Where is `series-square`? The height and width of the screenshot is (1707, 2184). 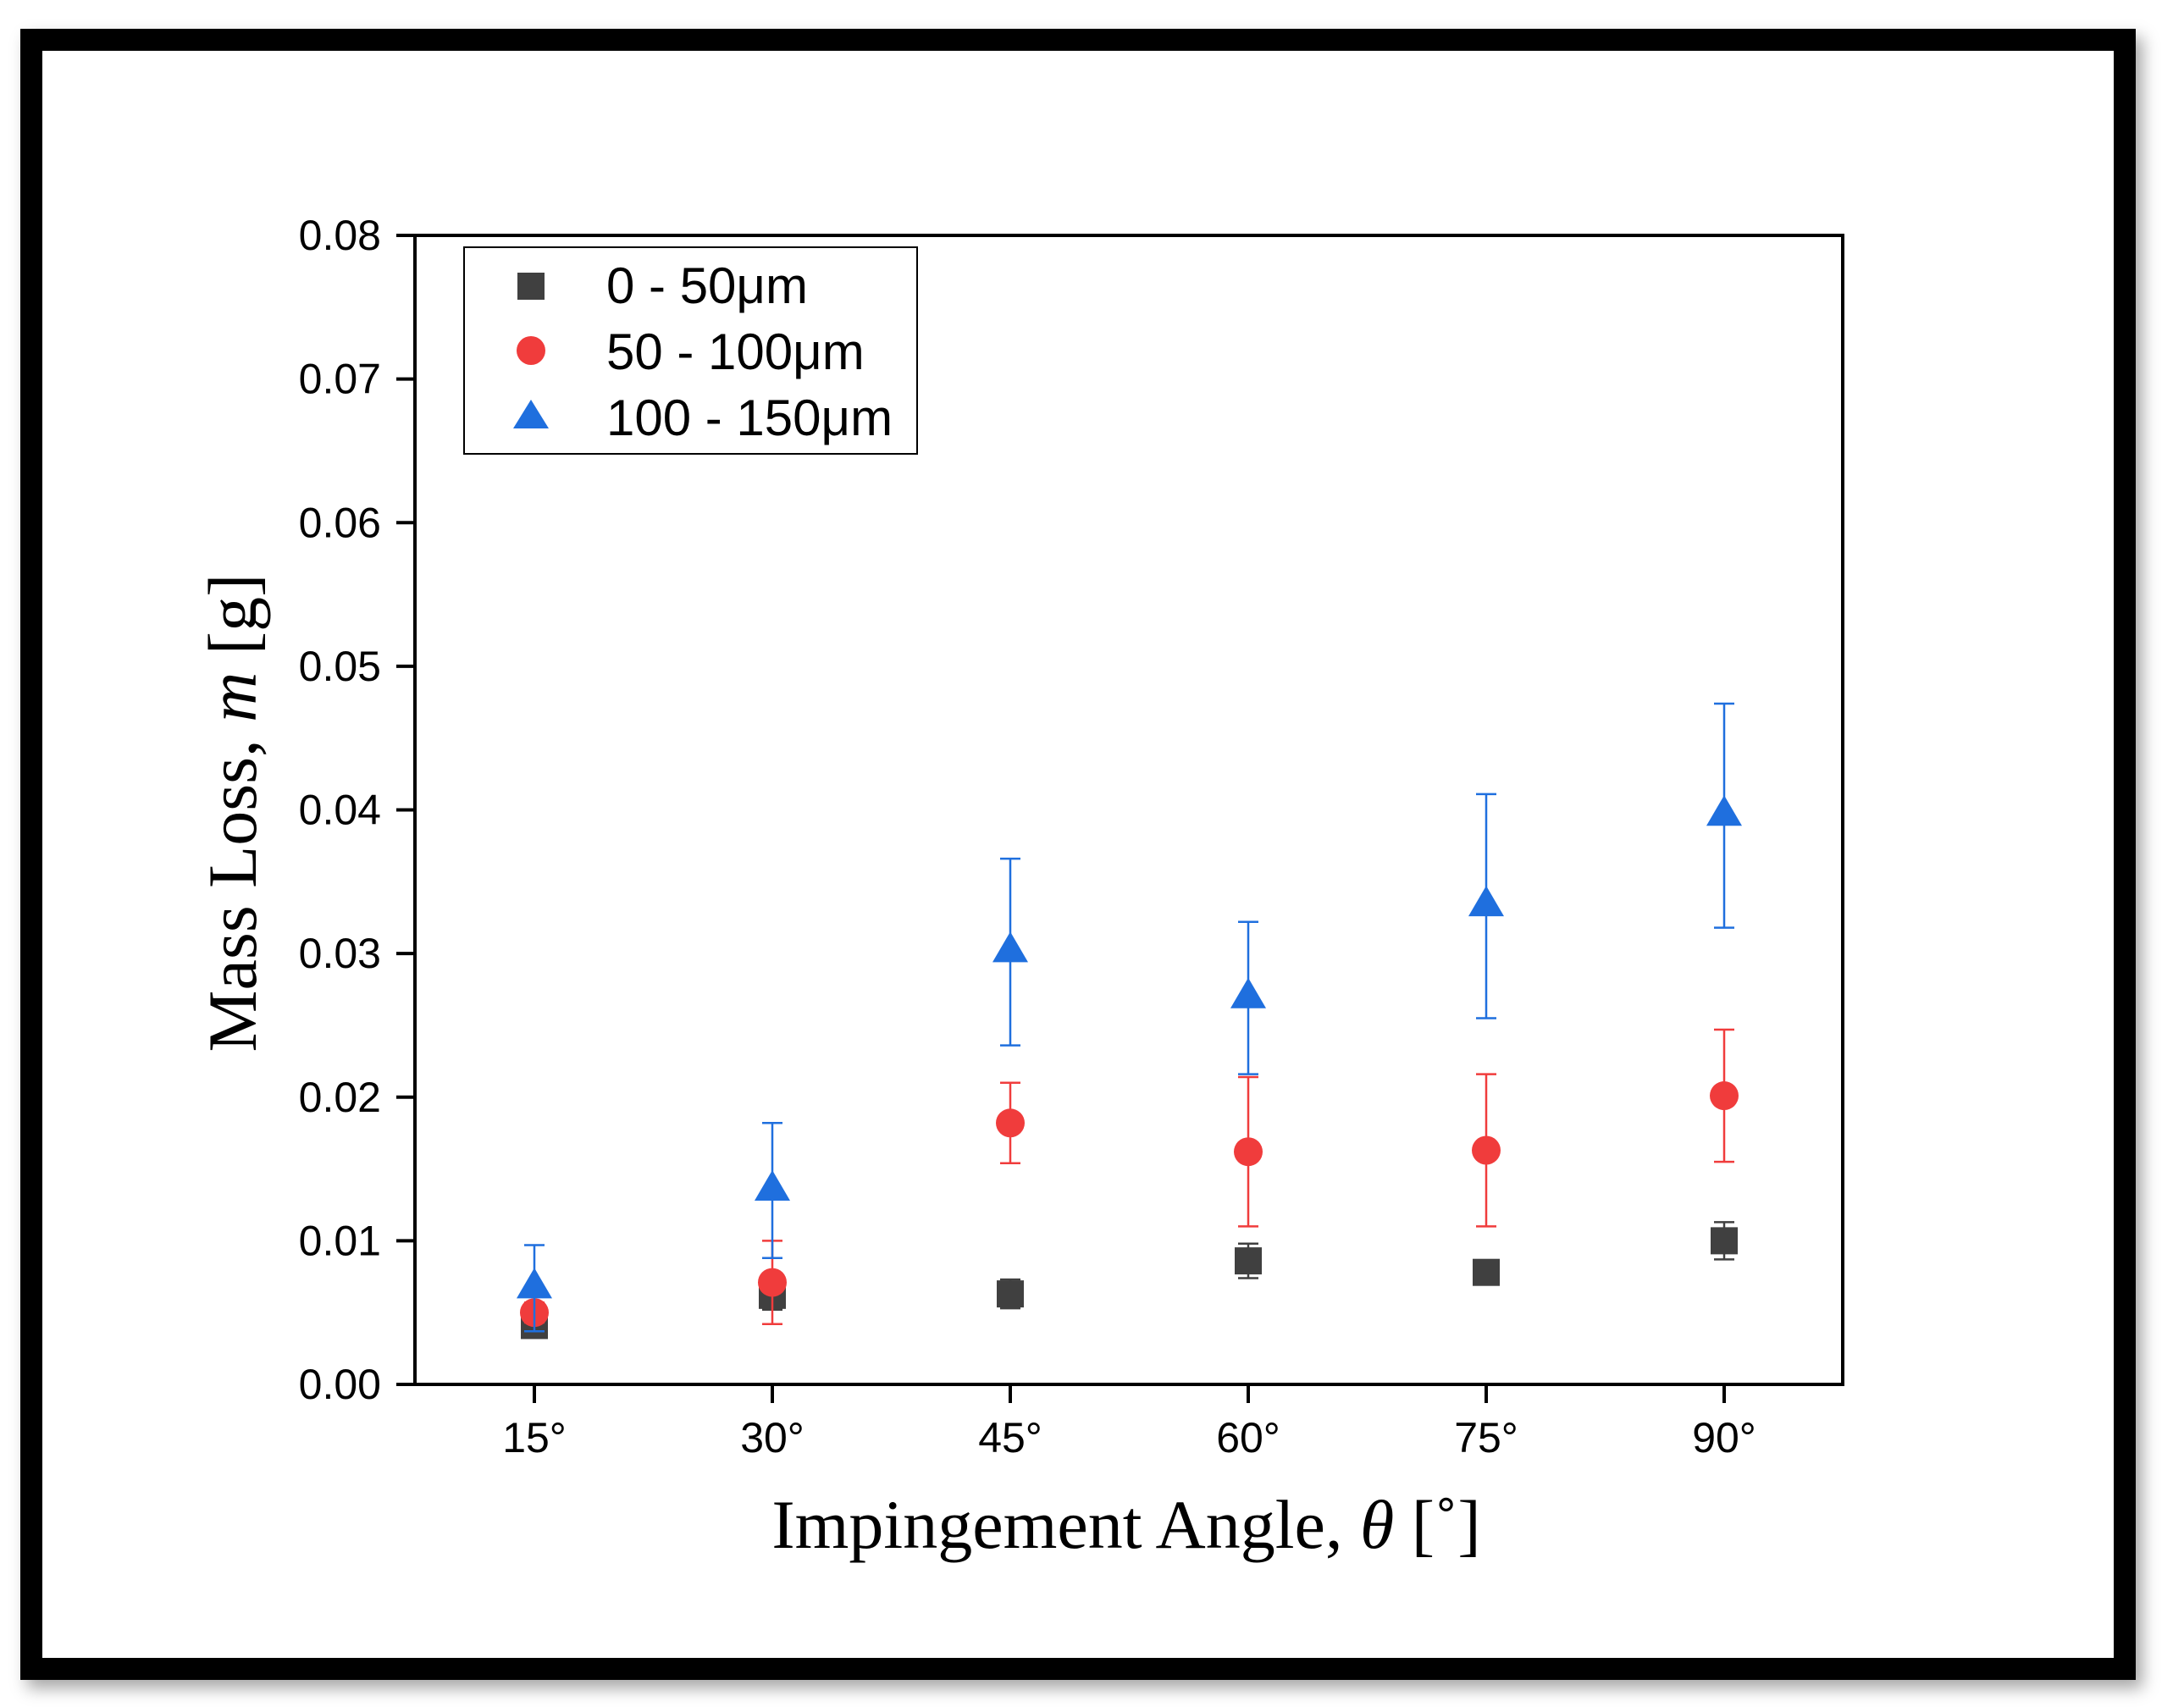
series-square is located at coordinates (1129, 1280).